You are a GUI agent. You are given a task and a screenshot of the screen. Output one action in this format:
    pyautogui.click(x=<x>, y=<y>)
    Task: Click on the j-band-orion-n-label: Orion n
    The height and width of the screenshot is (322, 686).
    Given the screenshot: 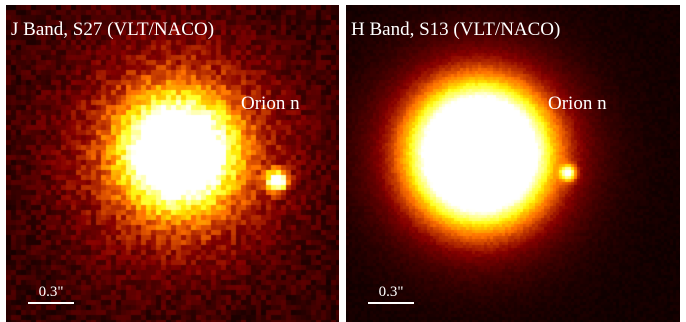 What is the action you would take?
    pyautogui.click(x=270, y=103)
    